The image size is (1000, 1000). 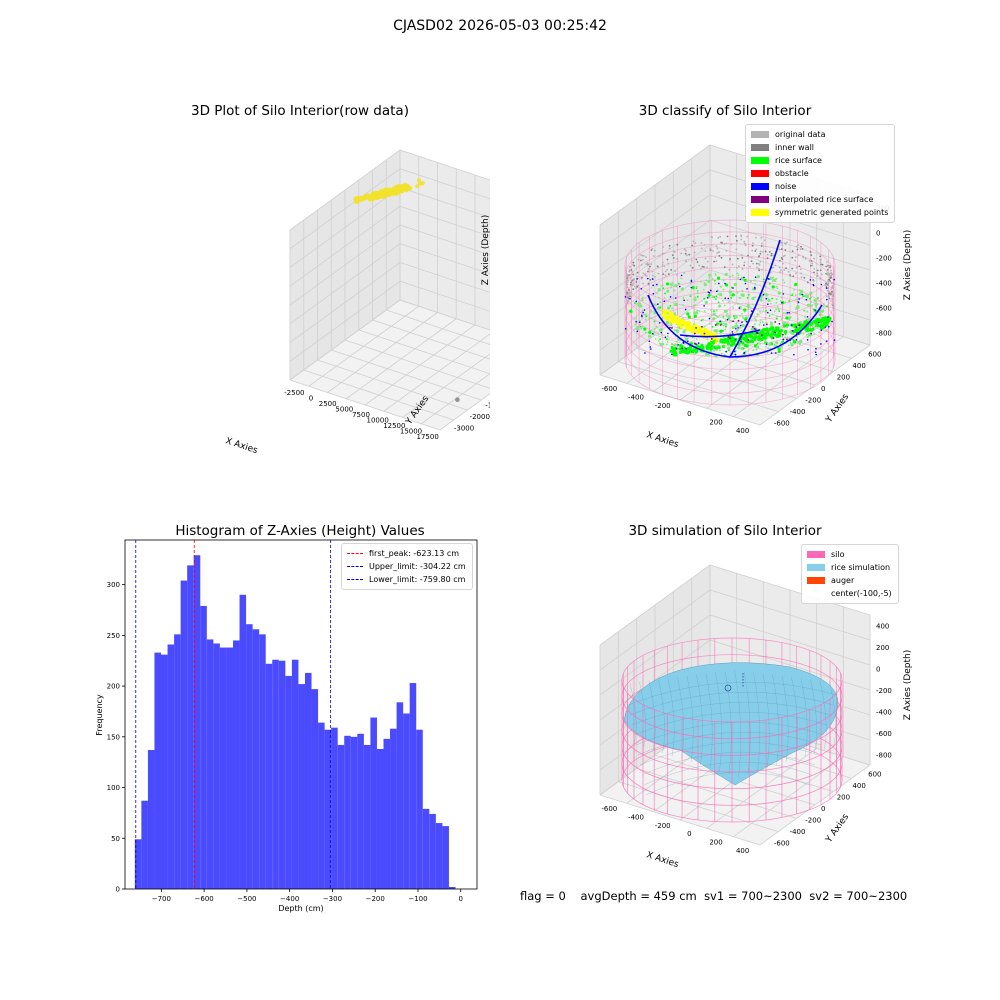 What do you see at coordinates (725, 111) in the screenshot?
I see `classify-plot-title: 3D classify of Silo Interior` at bounding box center [725, 111].